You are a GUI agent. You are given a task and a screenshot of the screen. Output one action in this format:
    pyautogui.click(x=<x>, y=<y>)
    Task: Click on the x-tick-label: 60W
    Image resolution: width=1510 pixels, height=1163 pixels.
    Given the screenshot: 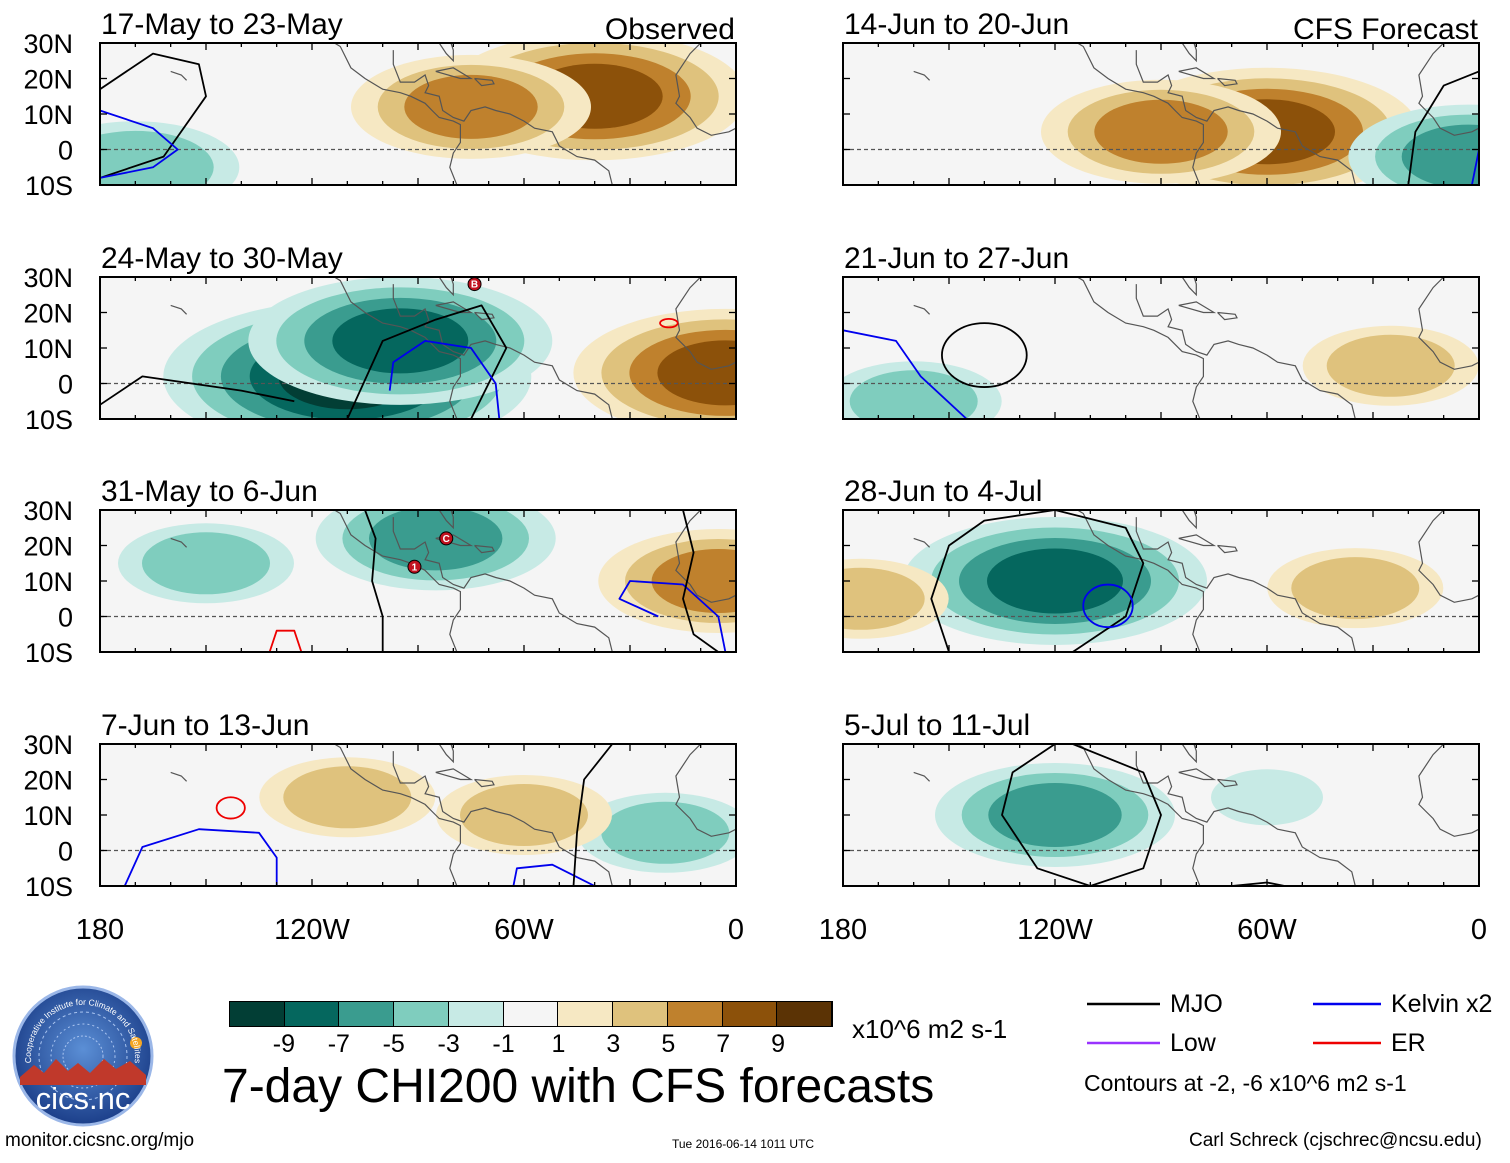 What is the action you would take?
    pyautogui.click(x=524, y=930)
    